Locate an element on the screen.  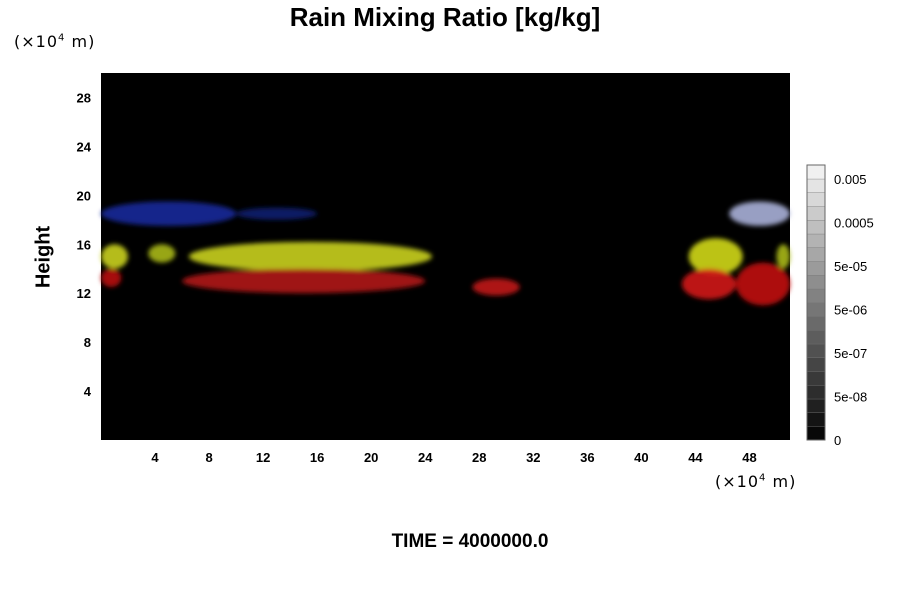
x-tick-label: 28 is located at coordinates (479, 457).